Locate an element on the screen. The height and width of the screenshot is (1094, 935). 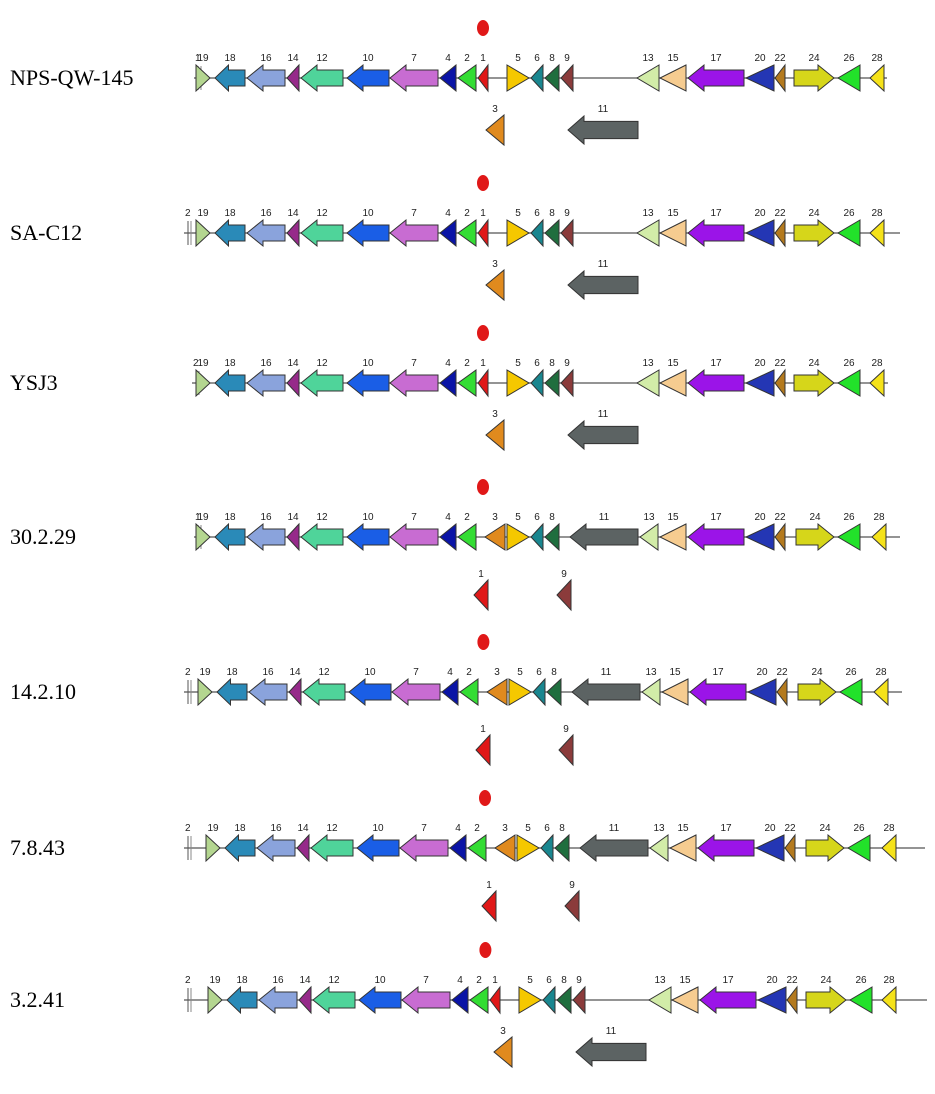
gene-number-label: 19 is located at coordinates (205, 672).